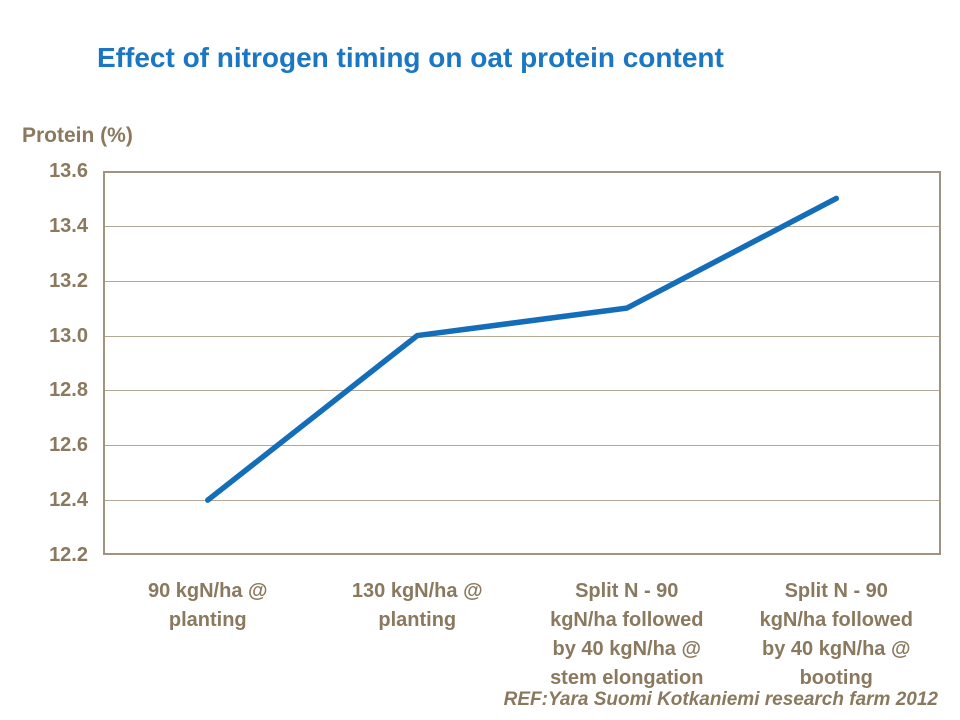  I want to click on y-tick-label: 12.6, so click(68, 445).